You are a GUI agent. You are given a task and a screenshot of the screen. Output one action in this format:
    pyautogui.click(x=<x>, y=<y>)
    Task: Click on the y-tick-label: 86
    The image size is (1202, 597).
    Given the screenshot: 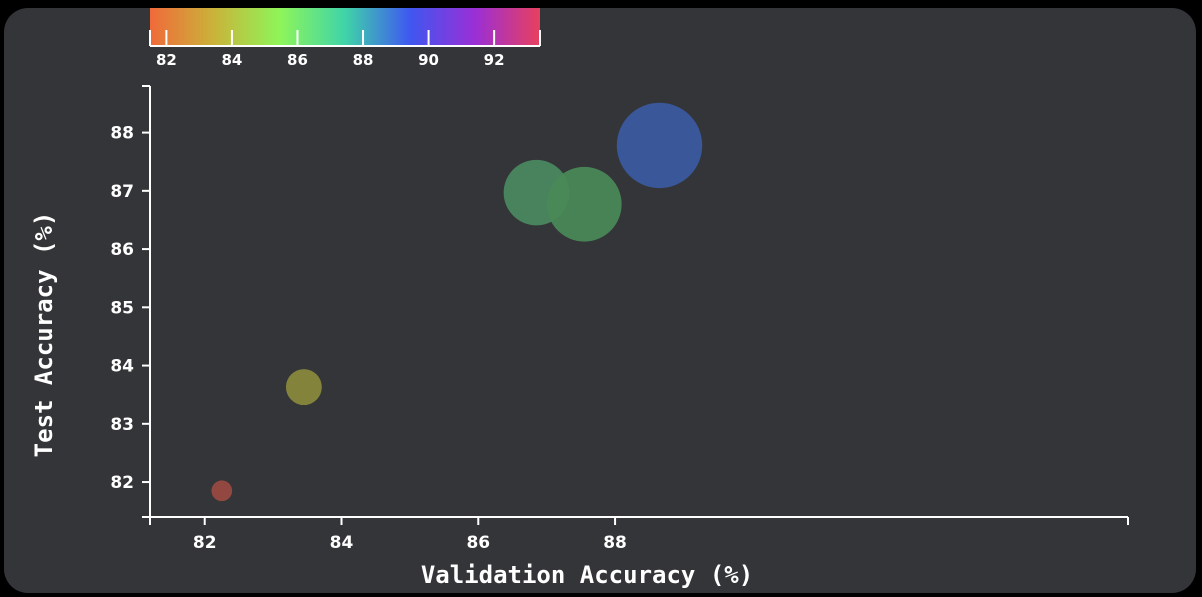 What is the action you would take?
    pyautogui.click(x=122, y=250)
    